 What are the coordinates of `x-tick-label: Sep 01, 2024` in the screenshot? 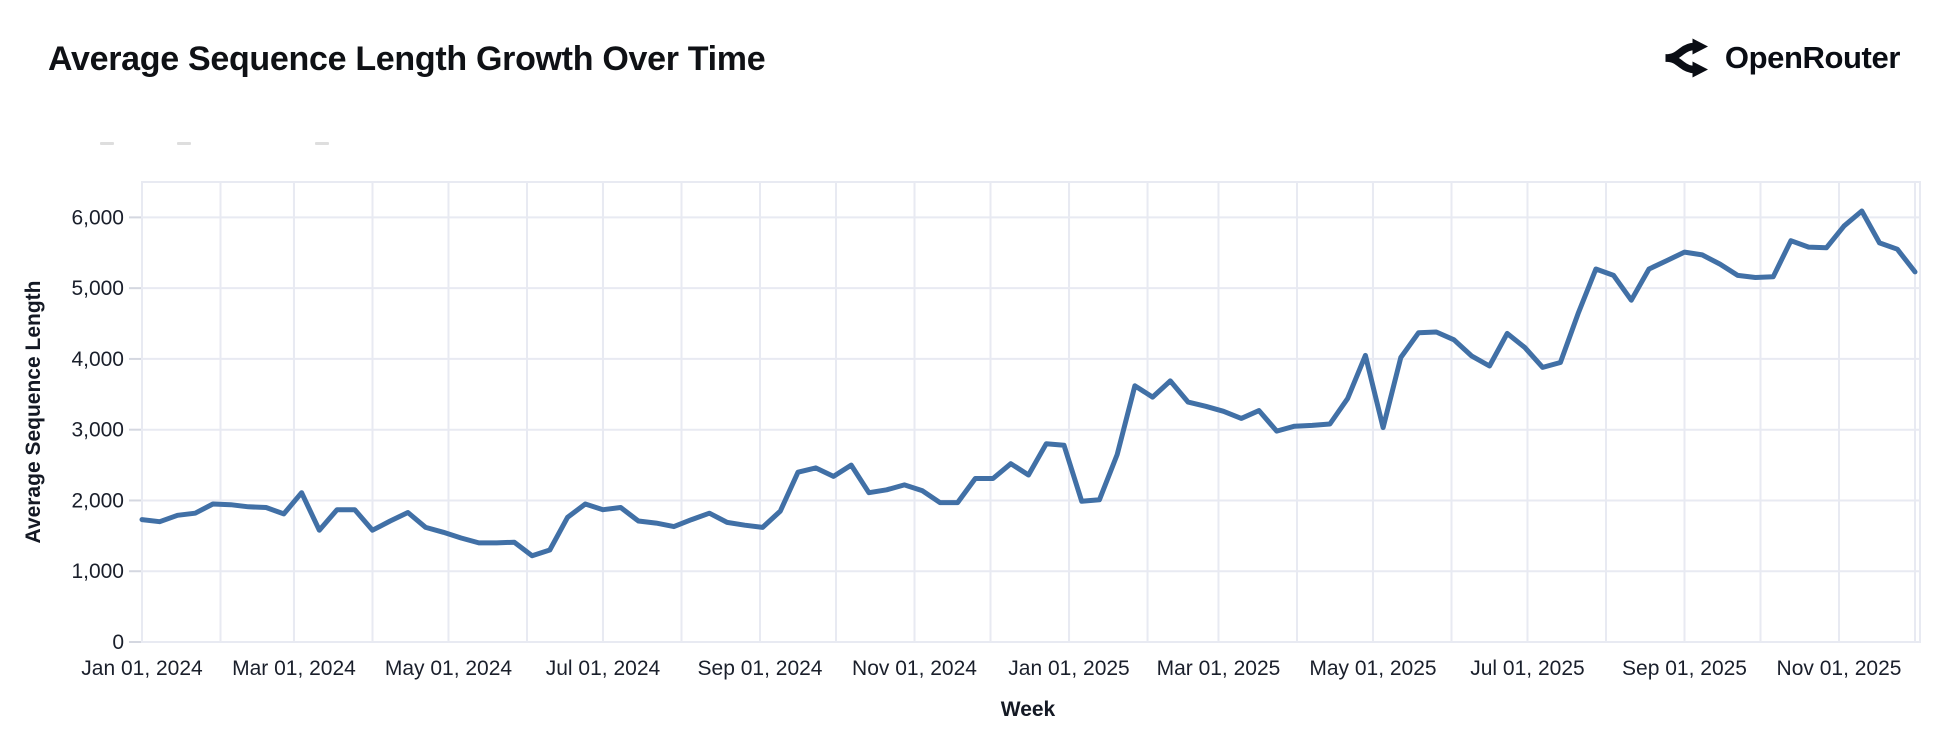 It's located at (760, 668).